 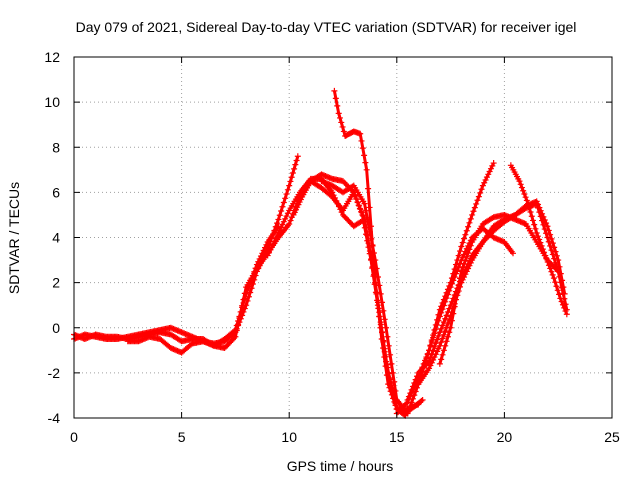 What do you see at coordinates (397, 437) in the screenshot?
I see `x-tick-label: 15` at bounding box center [397, 437].